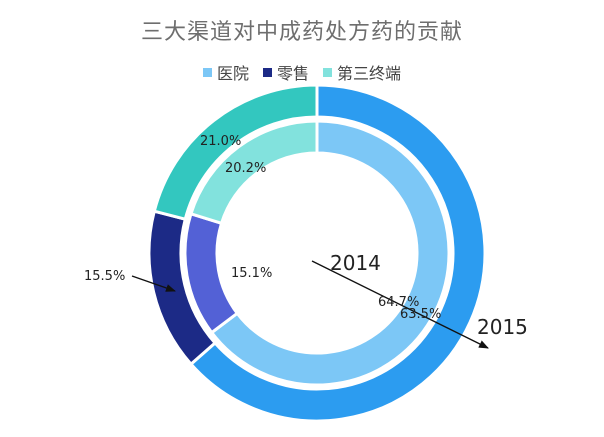 The image size is (604, 437). I want to click on arrow-2014-to-2015, so click(400, 304).